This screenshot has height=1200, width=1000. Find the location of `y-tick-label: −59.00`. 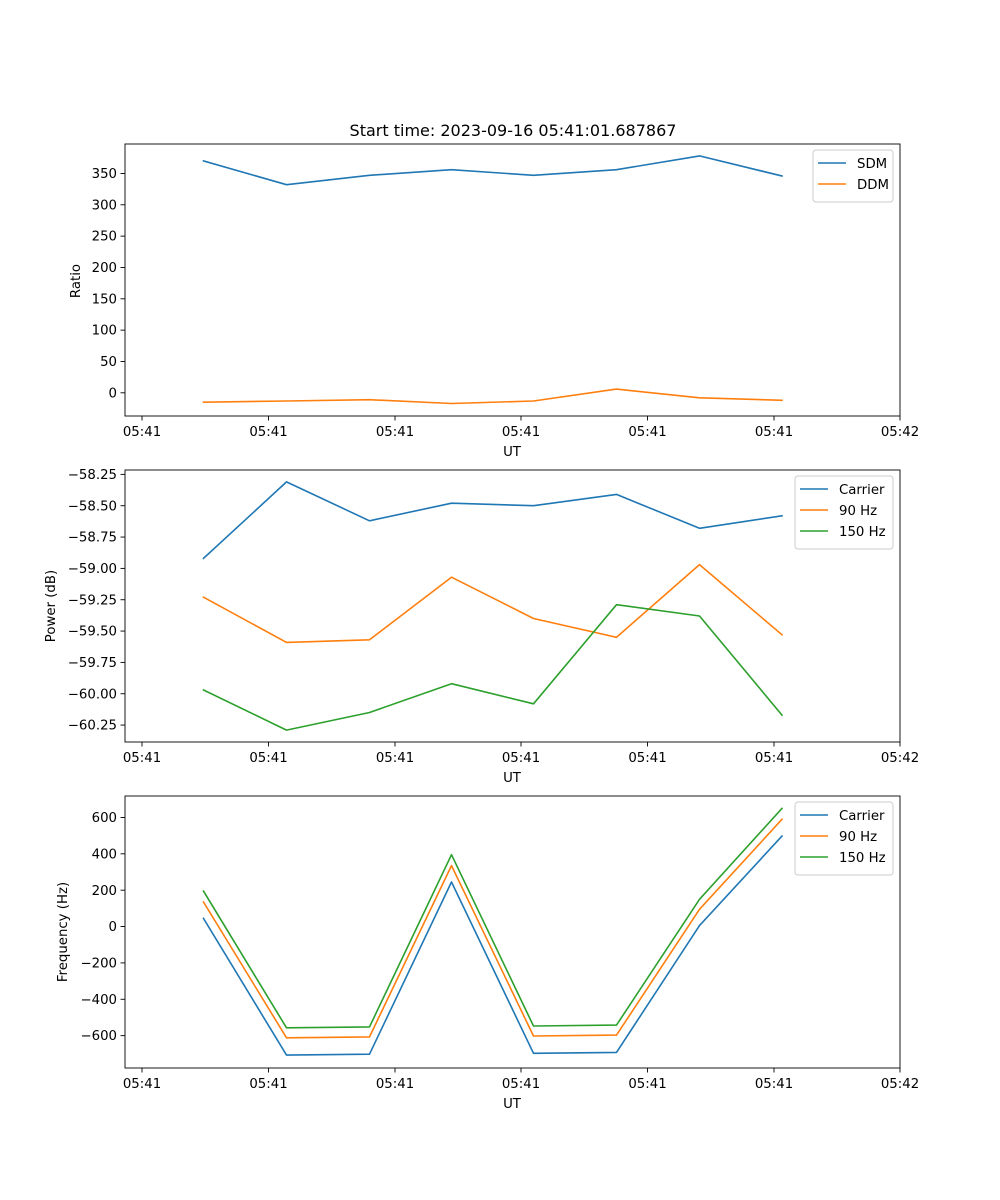

y-tick-label: −59.00 is located at coordinates (92, 569).